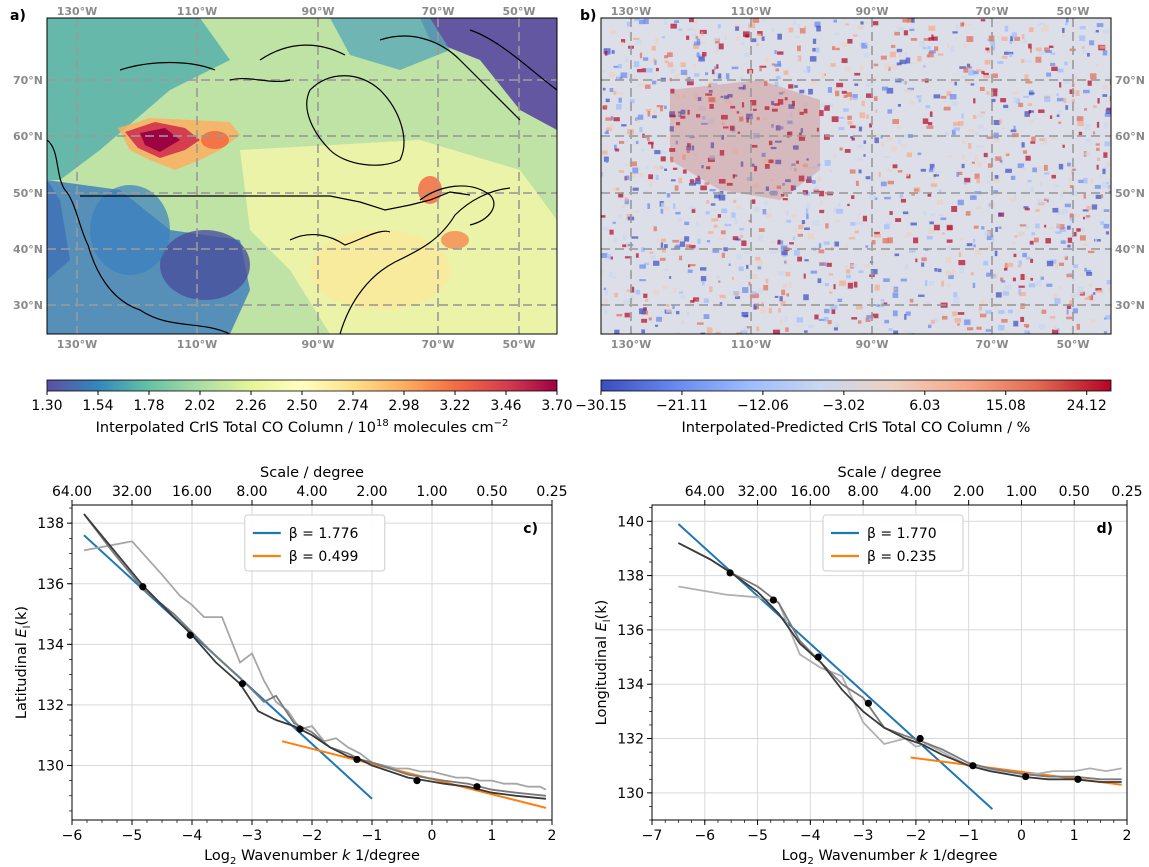 This screenshot has width=1149, height=867. Describe the element at coordinates (199, 406) in the screenshot. I see `colorbar-tick-label: 2.02` at that location.